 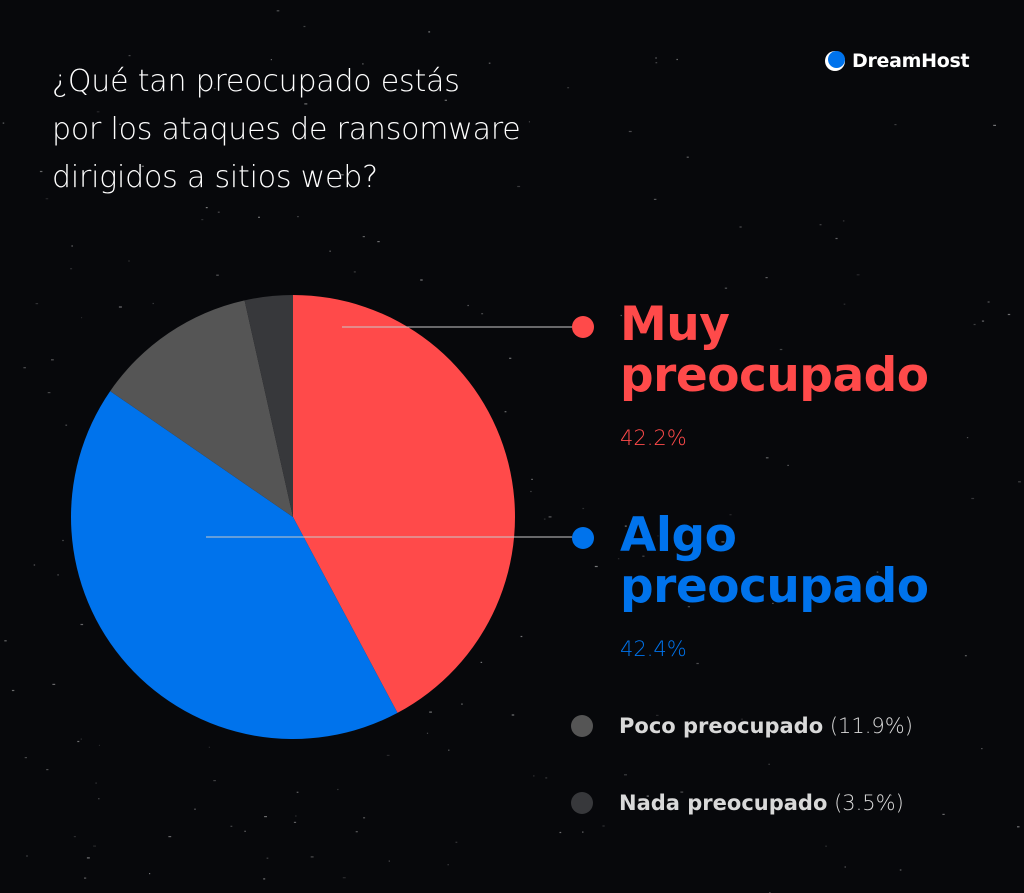 I want to click on legend-percentage: 42.4%, so click(x=653, y=649).